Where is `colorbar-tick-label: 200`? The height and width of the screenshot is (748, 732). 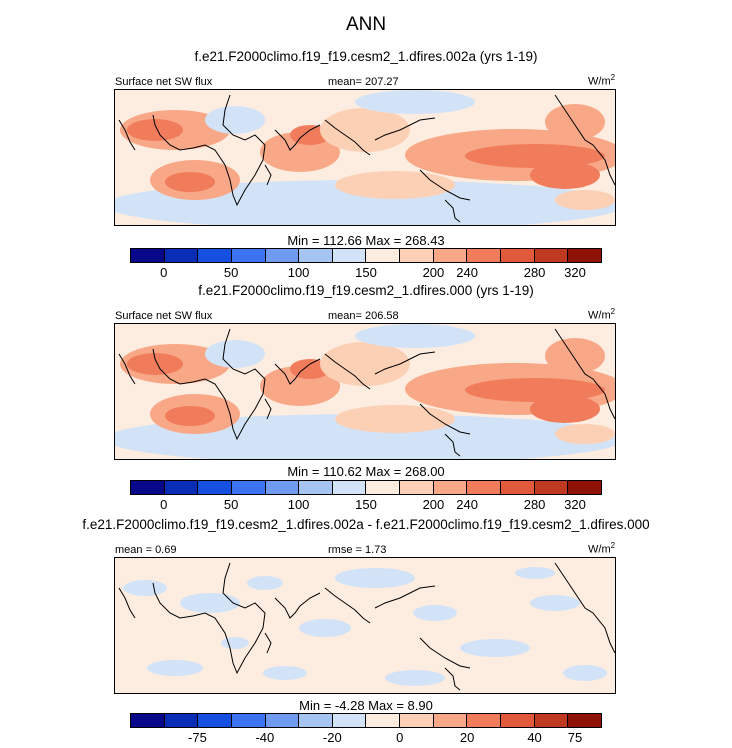
colorbar-tick-label: 200 is located at coordinates (433, 504).